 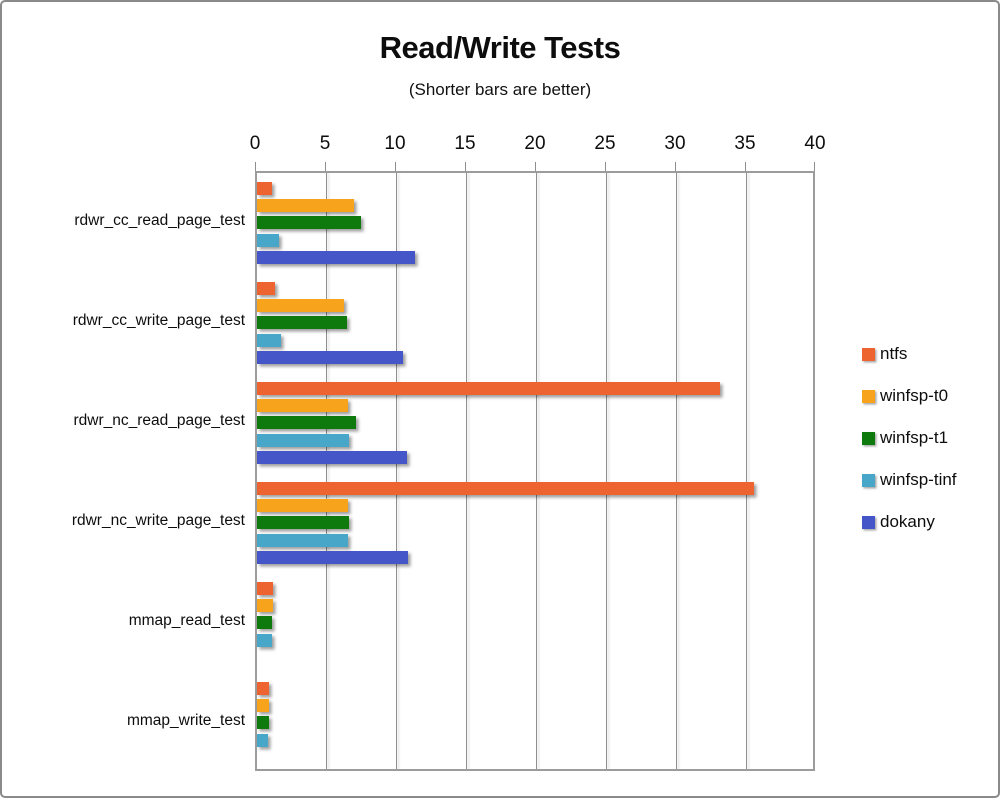 I want to click on axis-tick-label: 0, so click(x=255, y=143).